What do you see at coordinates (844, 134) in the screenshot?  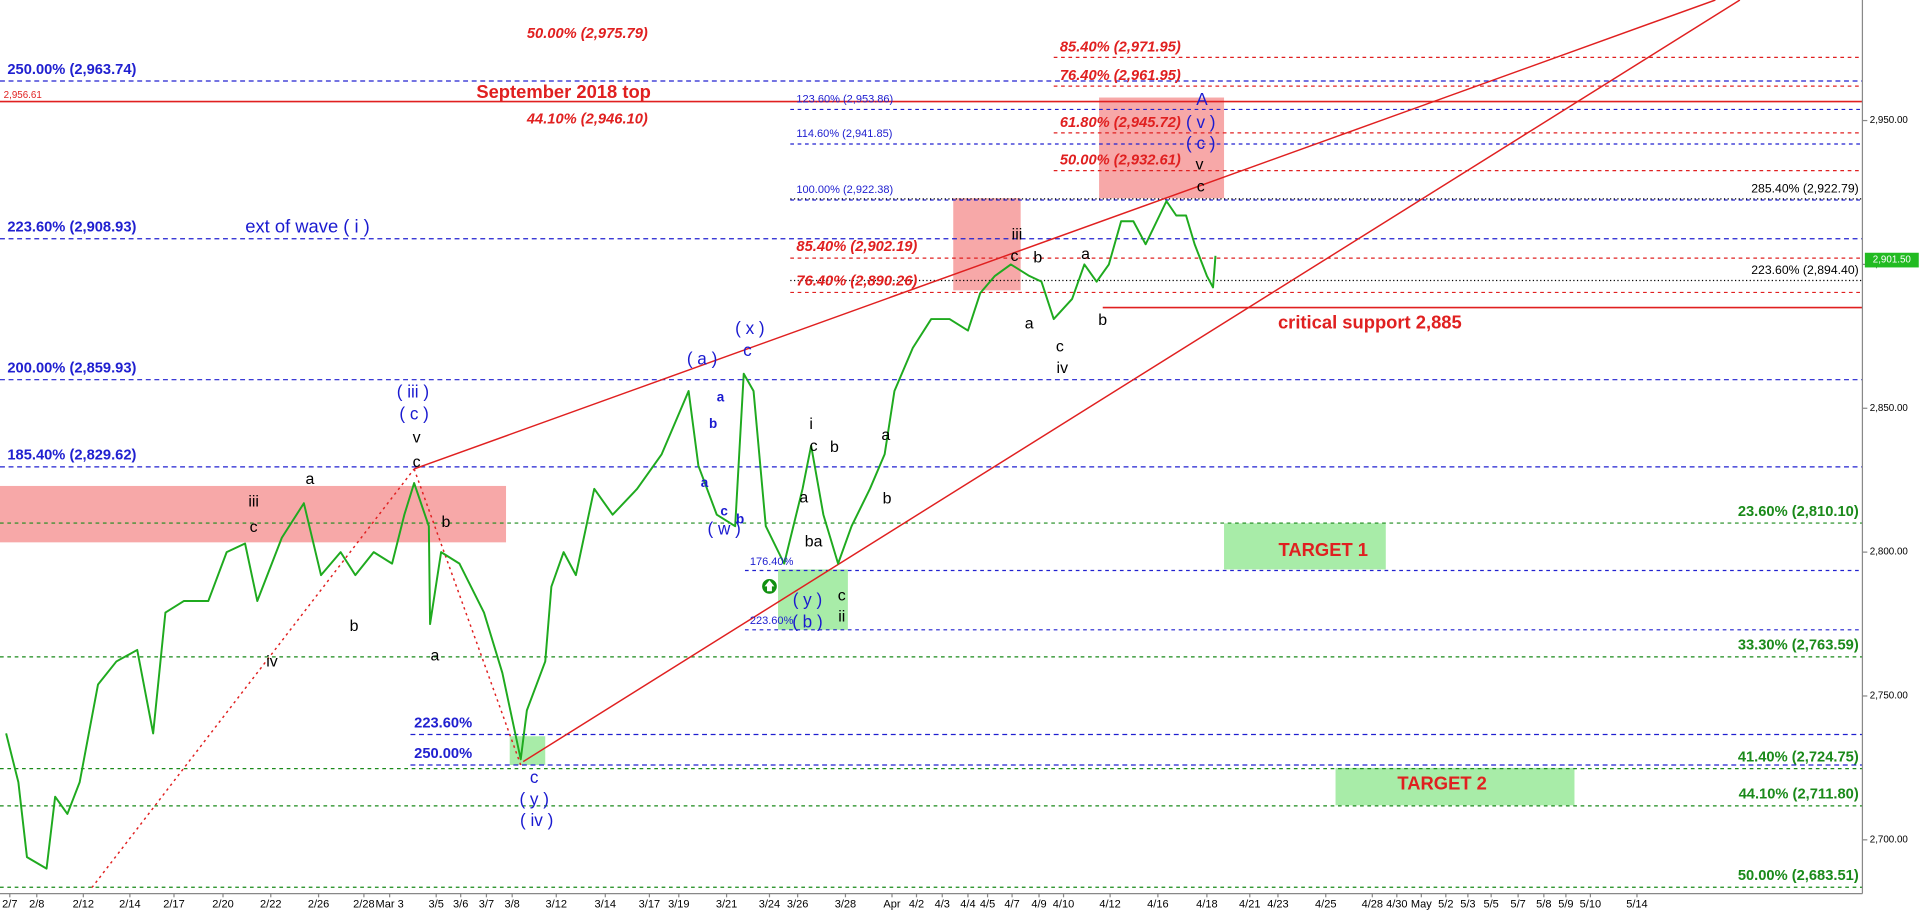 I see `level-label: 114.60% (2,941.85)` at bounding box center [844, 134].